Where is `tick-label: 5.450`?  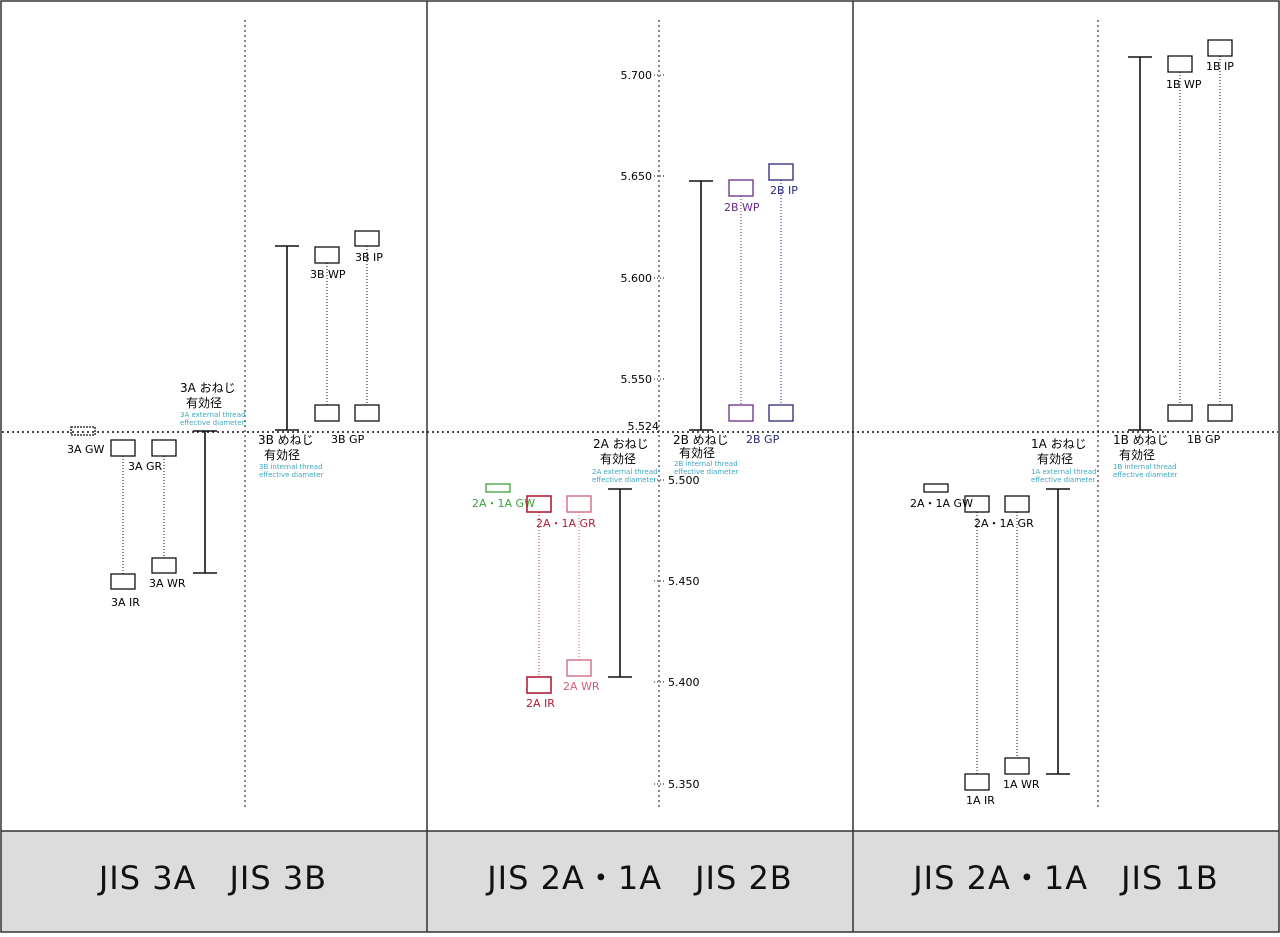 tick-label: 5.450 is located at coordinates (684, 581).